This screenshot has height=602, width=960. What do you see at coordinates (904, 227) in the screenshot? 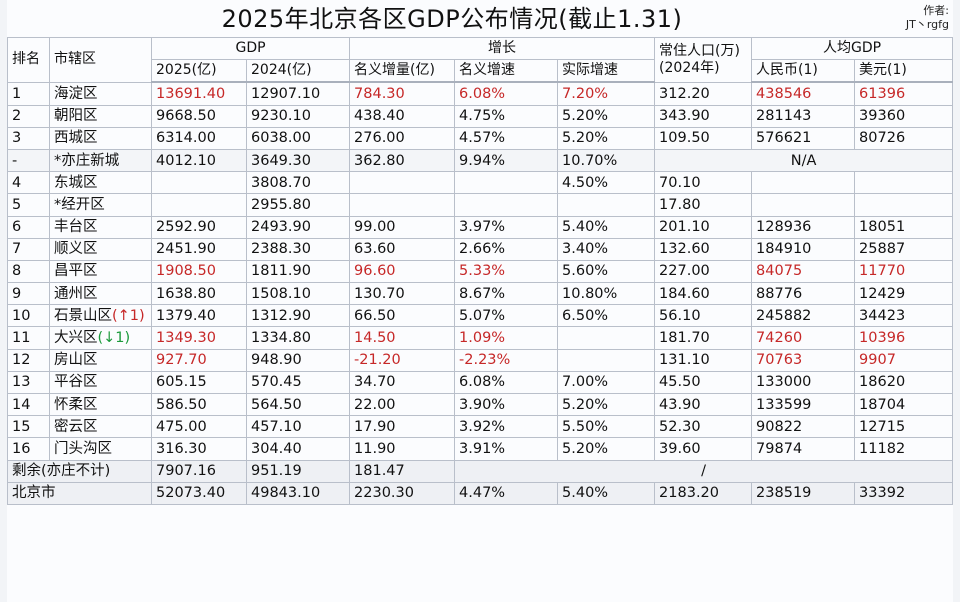
I see `cell-usd: 18051` at bounding box center [904, 227].